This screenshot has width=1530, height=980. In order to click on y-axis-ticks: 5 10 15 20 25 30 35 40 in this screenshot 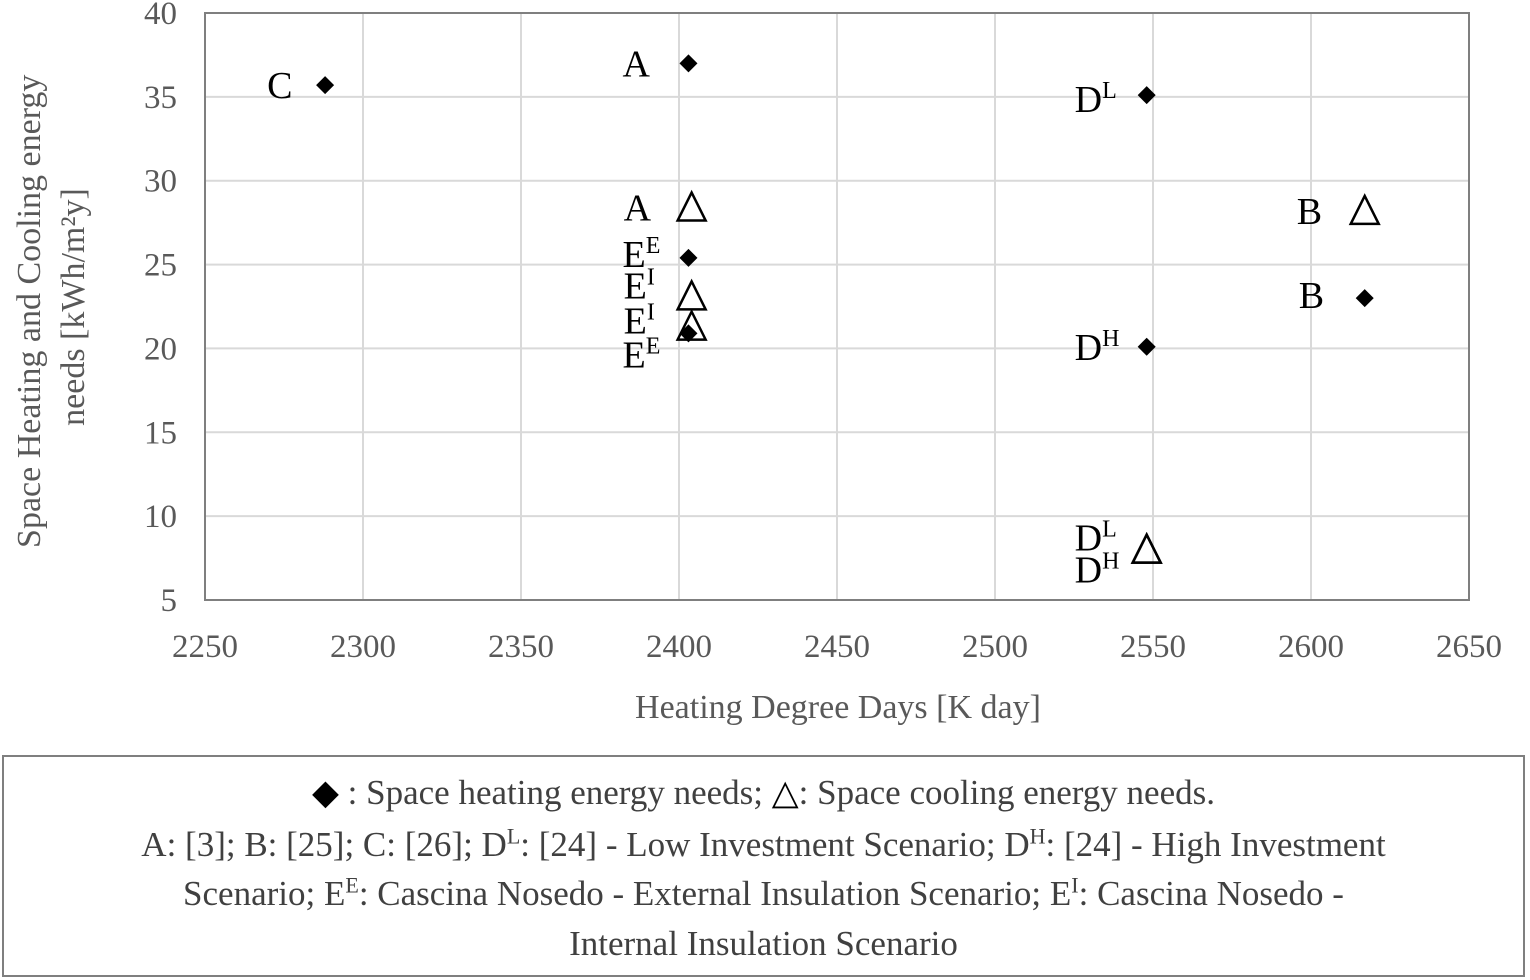, I will do `click(160, 309)`.